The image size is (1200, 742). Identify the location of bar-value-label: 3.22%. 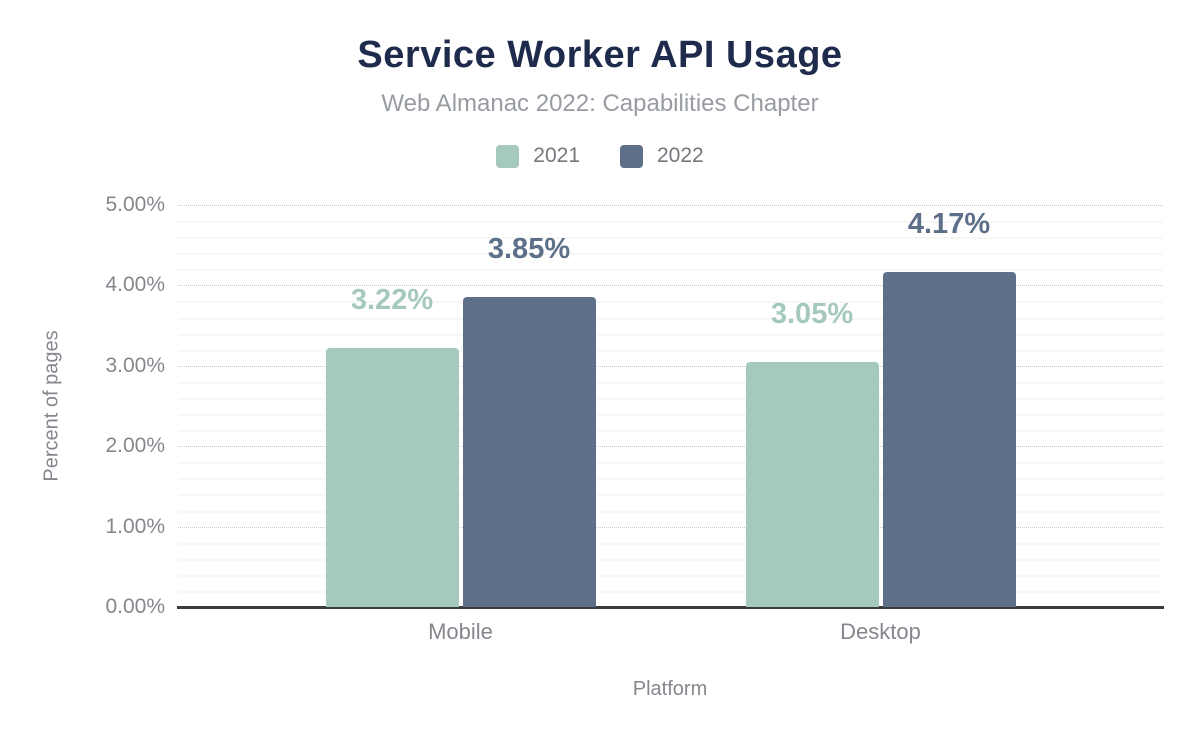
(392, 300).